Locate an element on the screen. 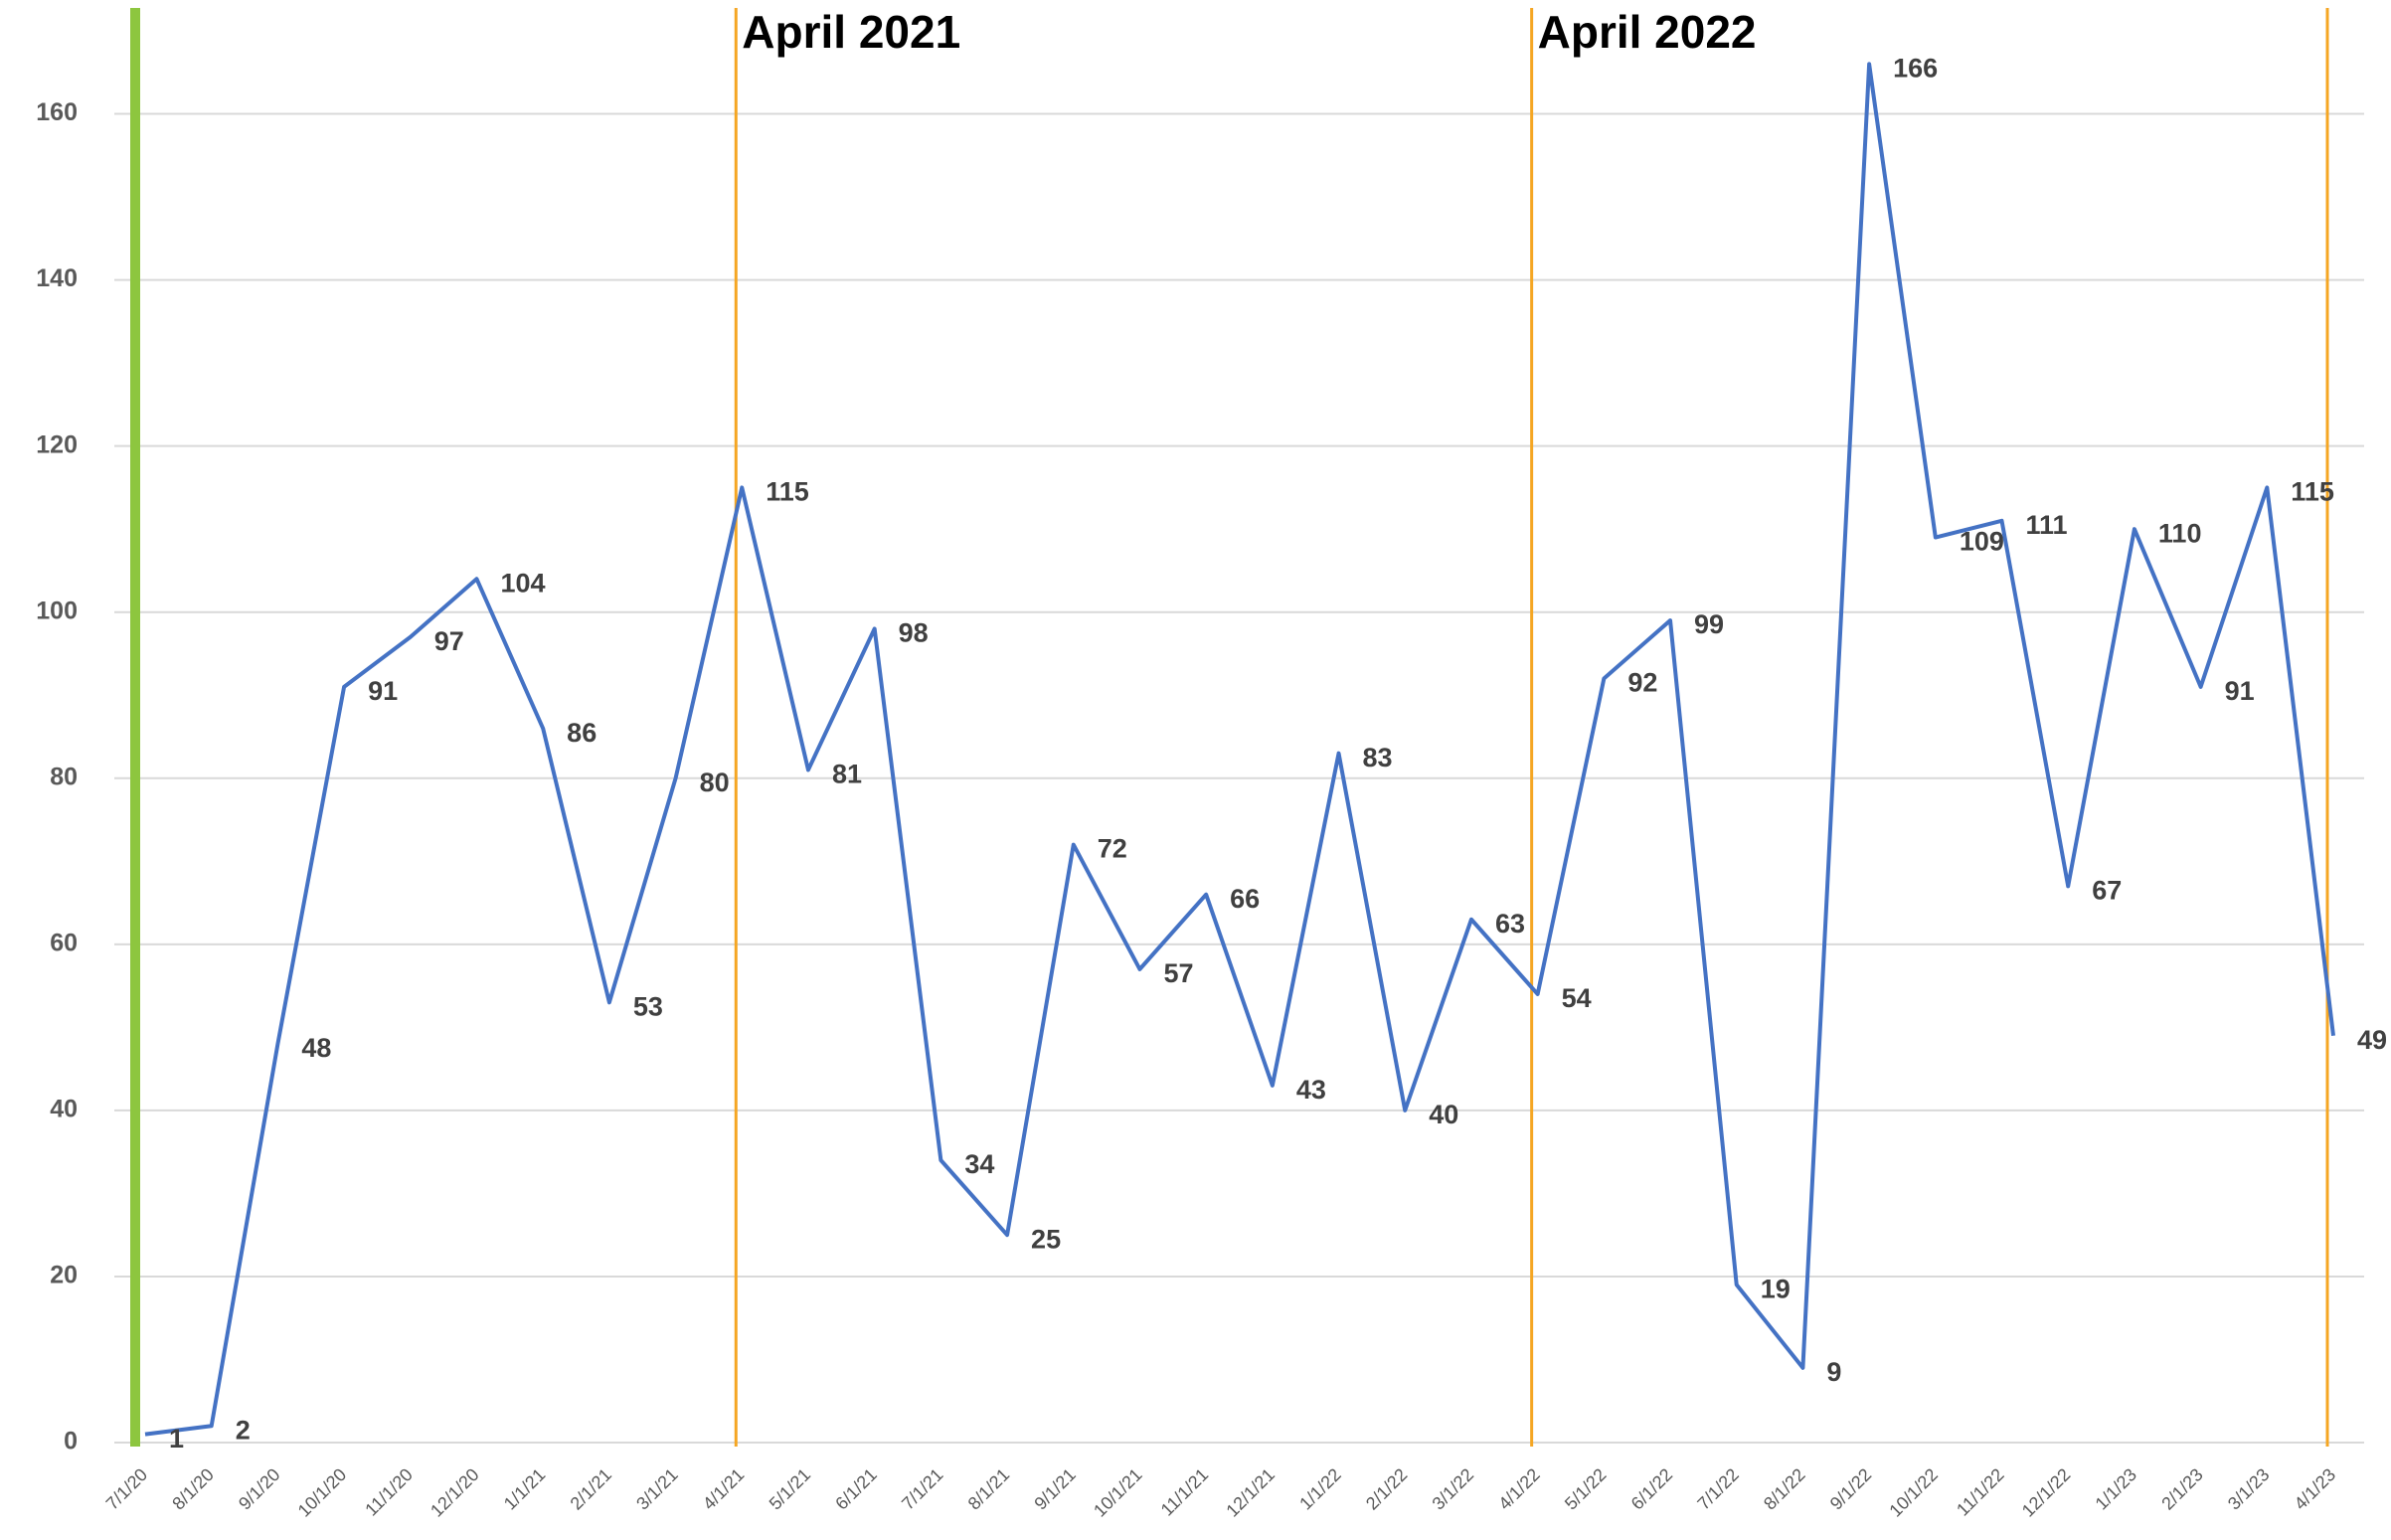  y-tick-label: 0 is located at coordinates (71, 1441).